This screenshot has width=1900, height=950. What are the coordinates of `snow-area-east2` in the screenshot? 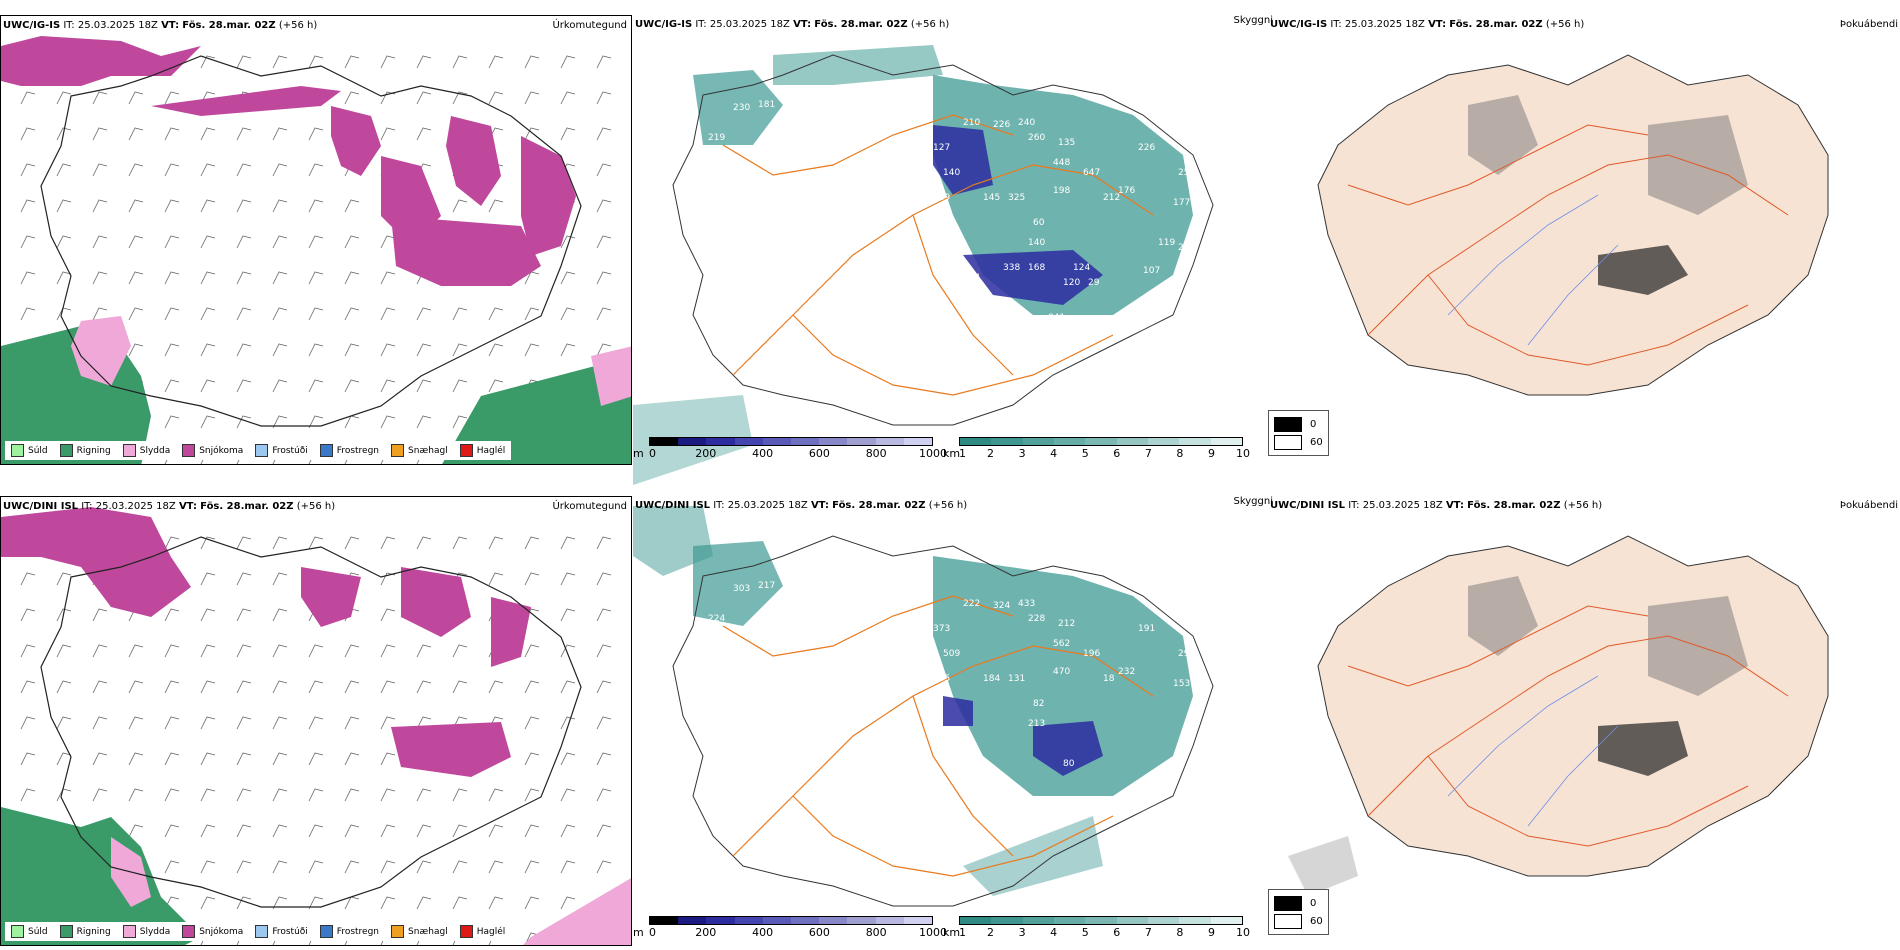 It's located at (548, 196).